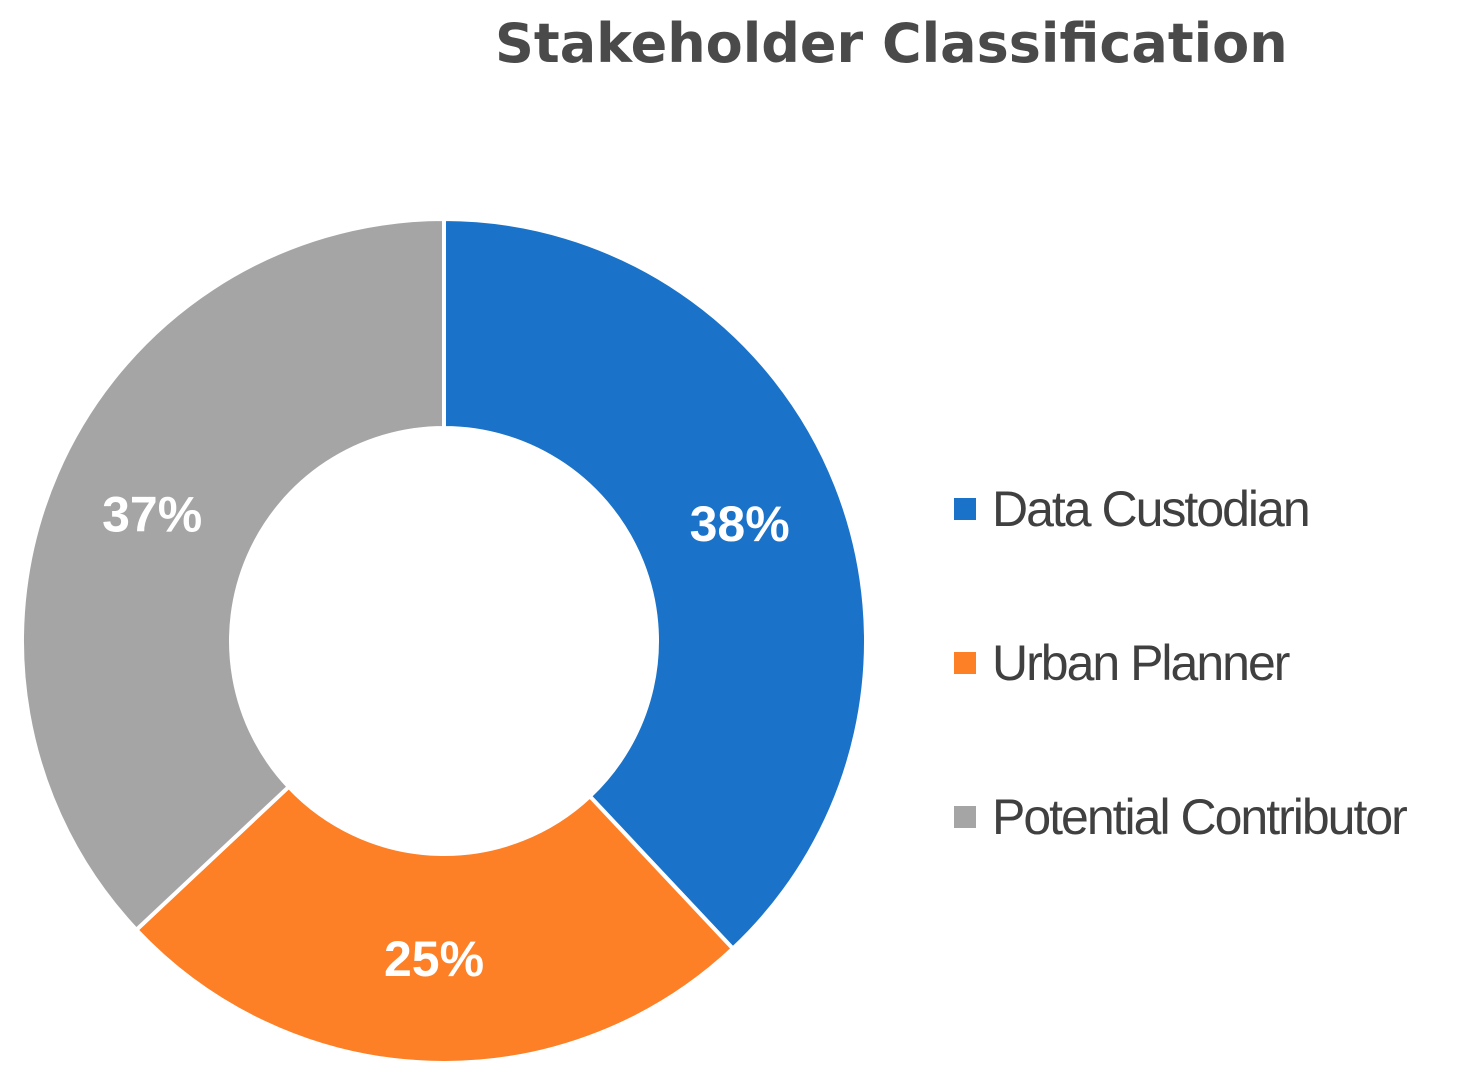  Describe the element at coordinates (434, 924) in the screenshot. I see `slice-urban-planner` at that location.